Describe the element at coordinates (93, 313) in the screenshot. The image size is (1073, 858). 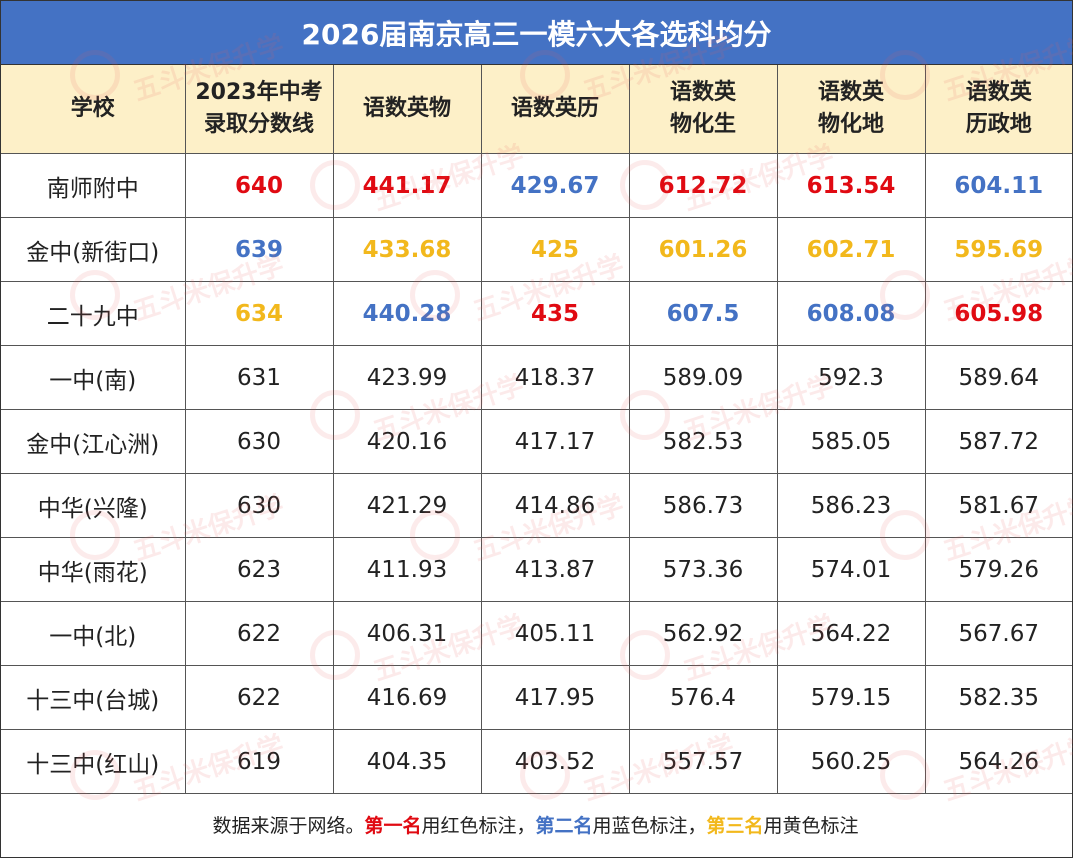
I see `school-name-cell: 二十九中` at that location.